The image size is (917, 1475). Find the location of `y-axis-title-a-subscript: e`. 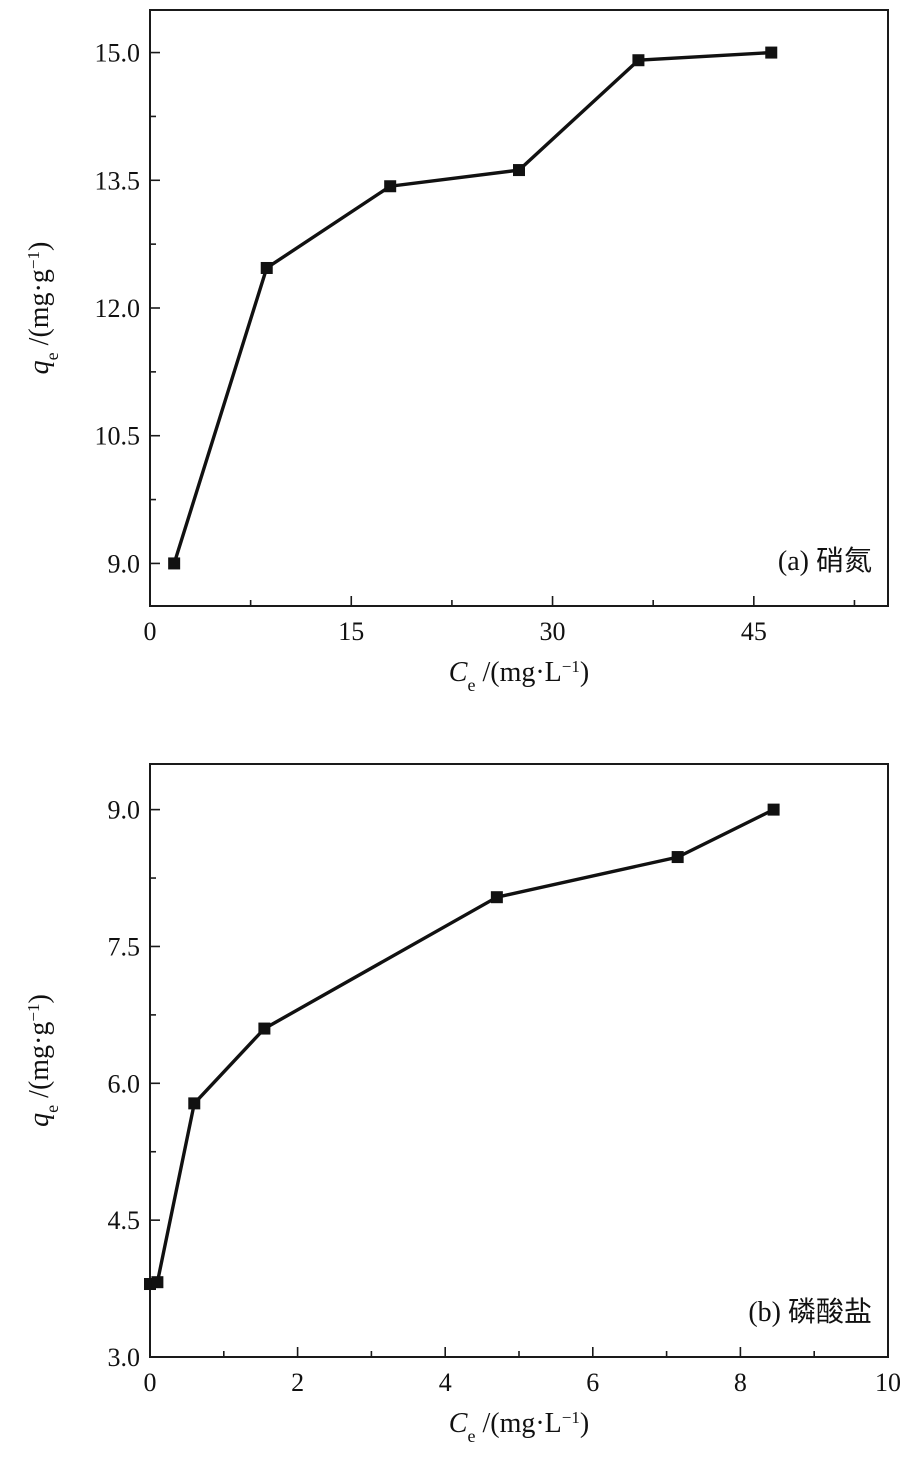

y-axis-title-a-subscript: e is located at coordinates (52, 356).